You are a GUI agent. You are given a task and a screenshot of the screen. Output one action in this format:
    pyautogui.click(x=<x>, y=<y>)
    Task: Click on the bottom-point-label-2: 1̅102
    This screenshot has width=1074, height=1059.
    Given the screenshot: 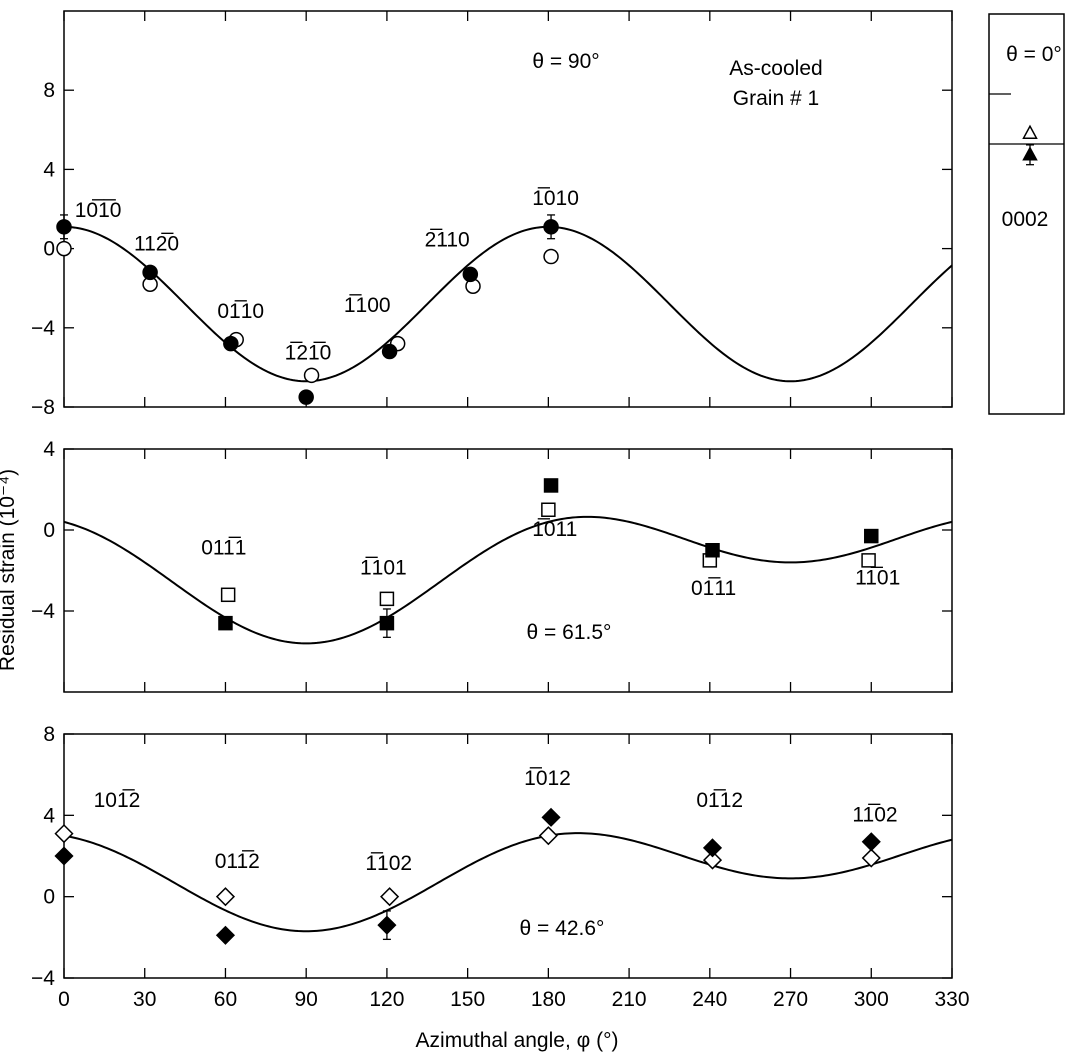 What is the action you would take?
    pyautogui.click(x=388, y=863)
    